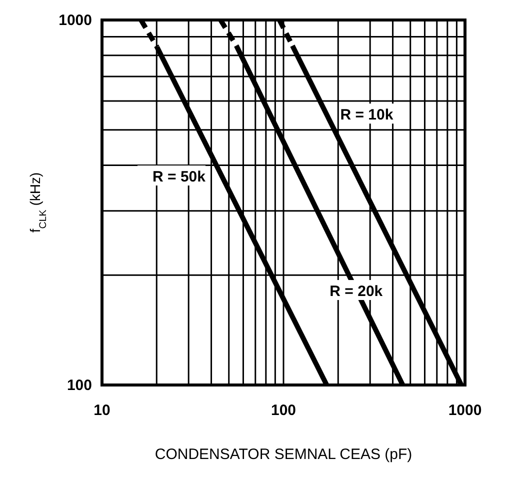 The image size is (510, 479). Describe the element at coordinates (357, 291) in the screenshot. I see `series-label: R = 20k` at that location.